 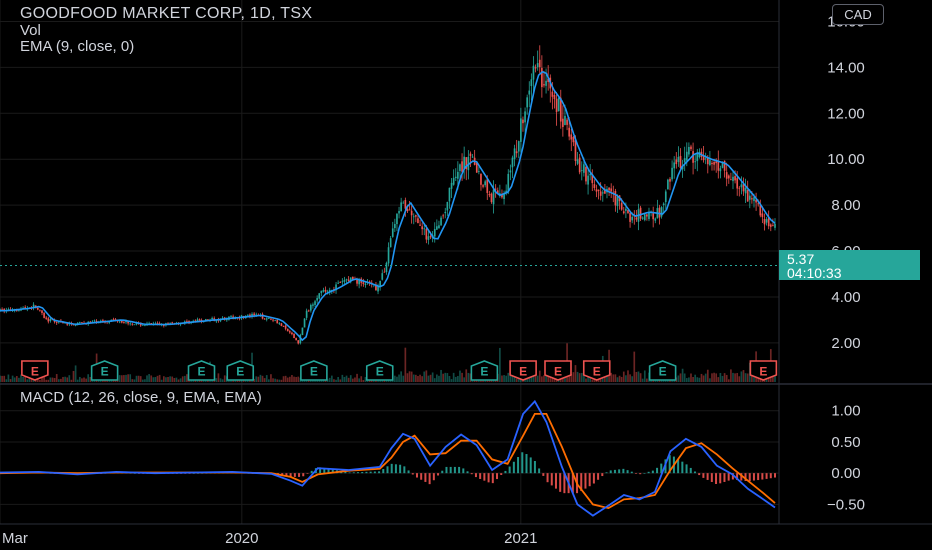 I want to click on macd-axis-labels: 1.00 0.50 0.00 −0.50, so click(x=846, y=458).